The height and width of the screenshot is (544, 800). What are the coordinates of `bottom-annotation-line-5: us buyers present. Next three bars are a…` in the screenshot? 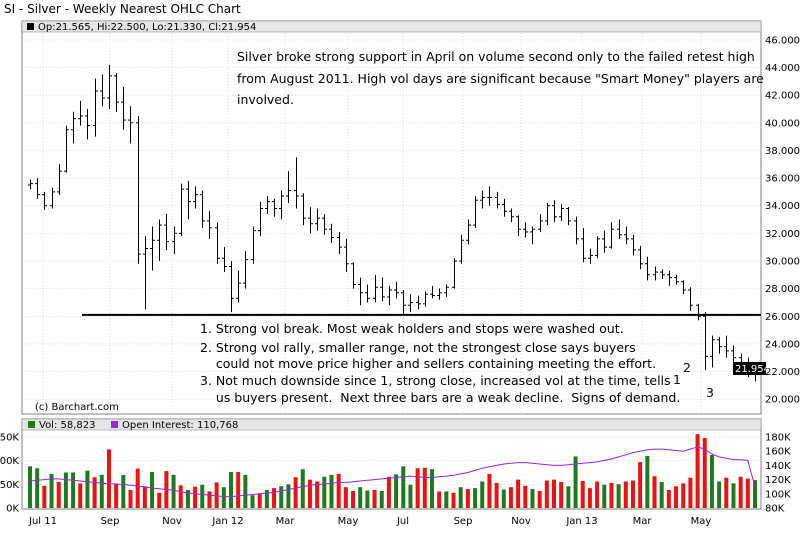 It's located at (440, 397).